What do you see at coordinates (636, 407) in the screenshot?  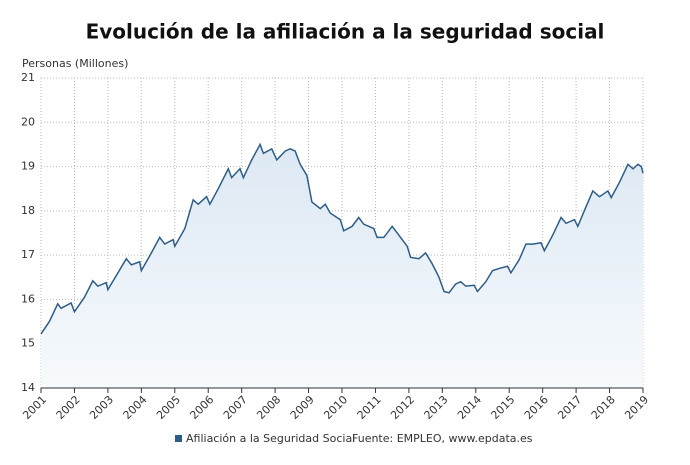 I see `x-tick-label: 2019` at bounding box center [636, 407].